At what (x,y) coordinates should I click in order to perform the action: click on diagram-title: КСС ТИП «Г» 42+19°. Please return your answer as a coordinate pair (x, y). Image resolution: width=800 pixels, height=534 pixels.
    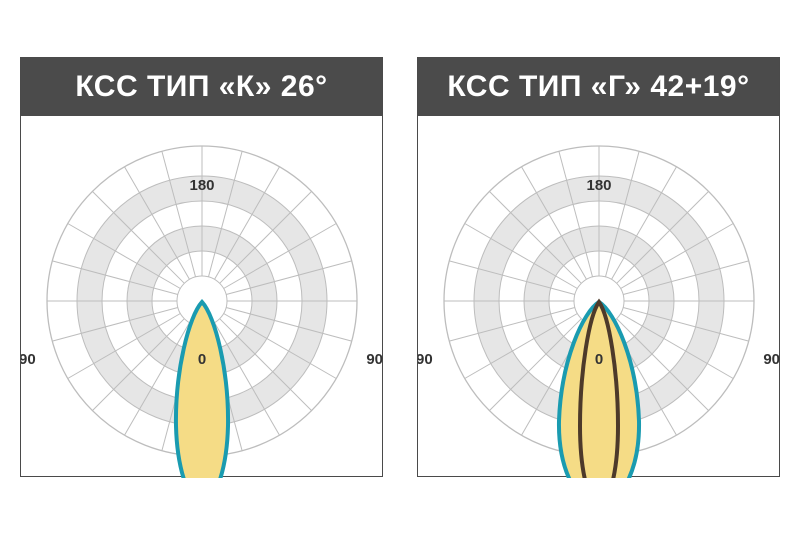
    Looking at the image, I should click on (598, 87).